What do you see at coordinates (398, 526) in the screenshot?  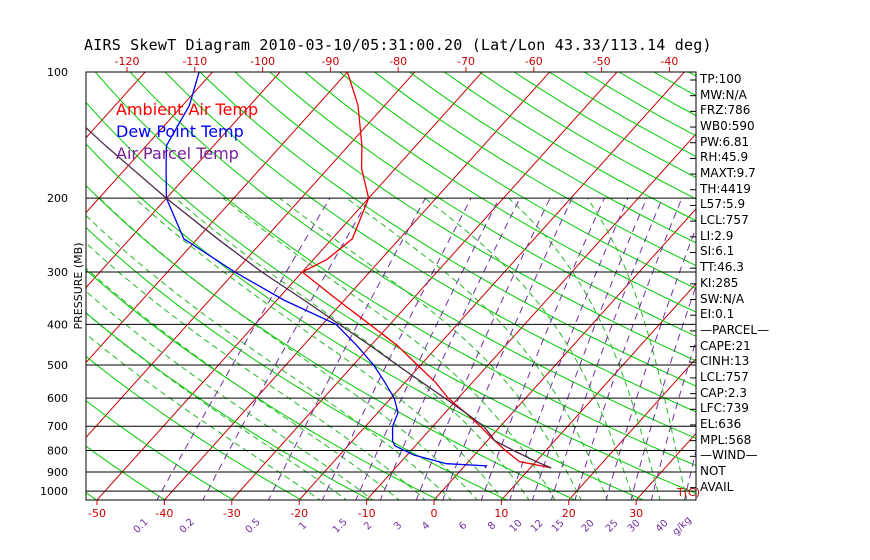 I see `mixing-ratio-label: 3` at bounding box center [398, 526].